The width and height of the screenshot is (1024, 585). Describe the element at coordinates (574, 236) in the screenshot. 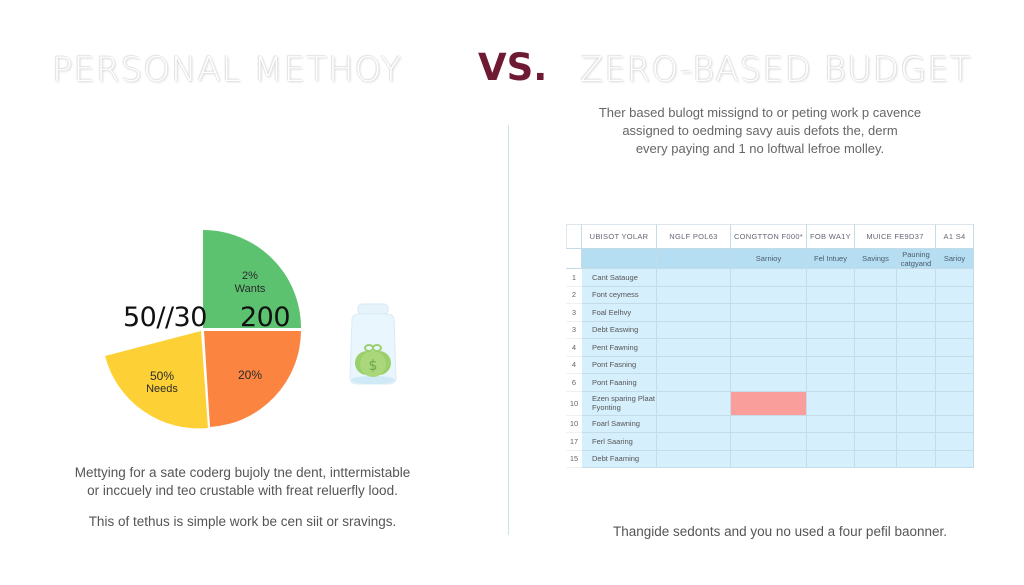

I see `header-cell` at that location.